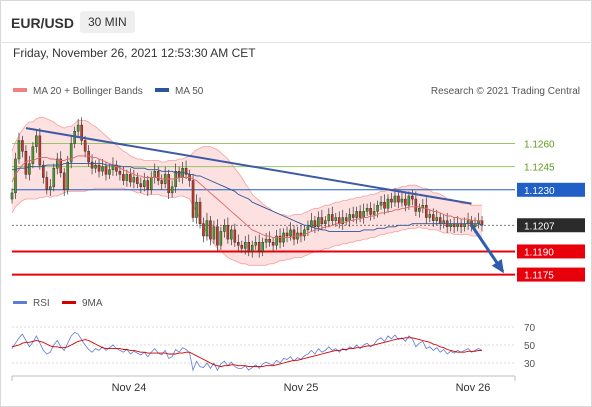  What do you see at coordinates (162, 90) in the screenshot?
I see `ma50-legend-swatch` at bounding box center [162, 90].